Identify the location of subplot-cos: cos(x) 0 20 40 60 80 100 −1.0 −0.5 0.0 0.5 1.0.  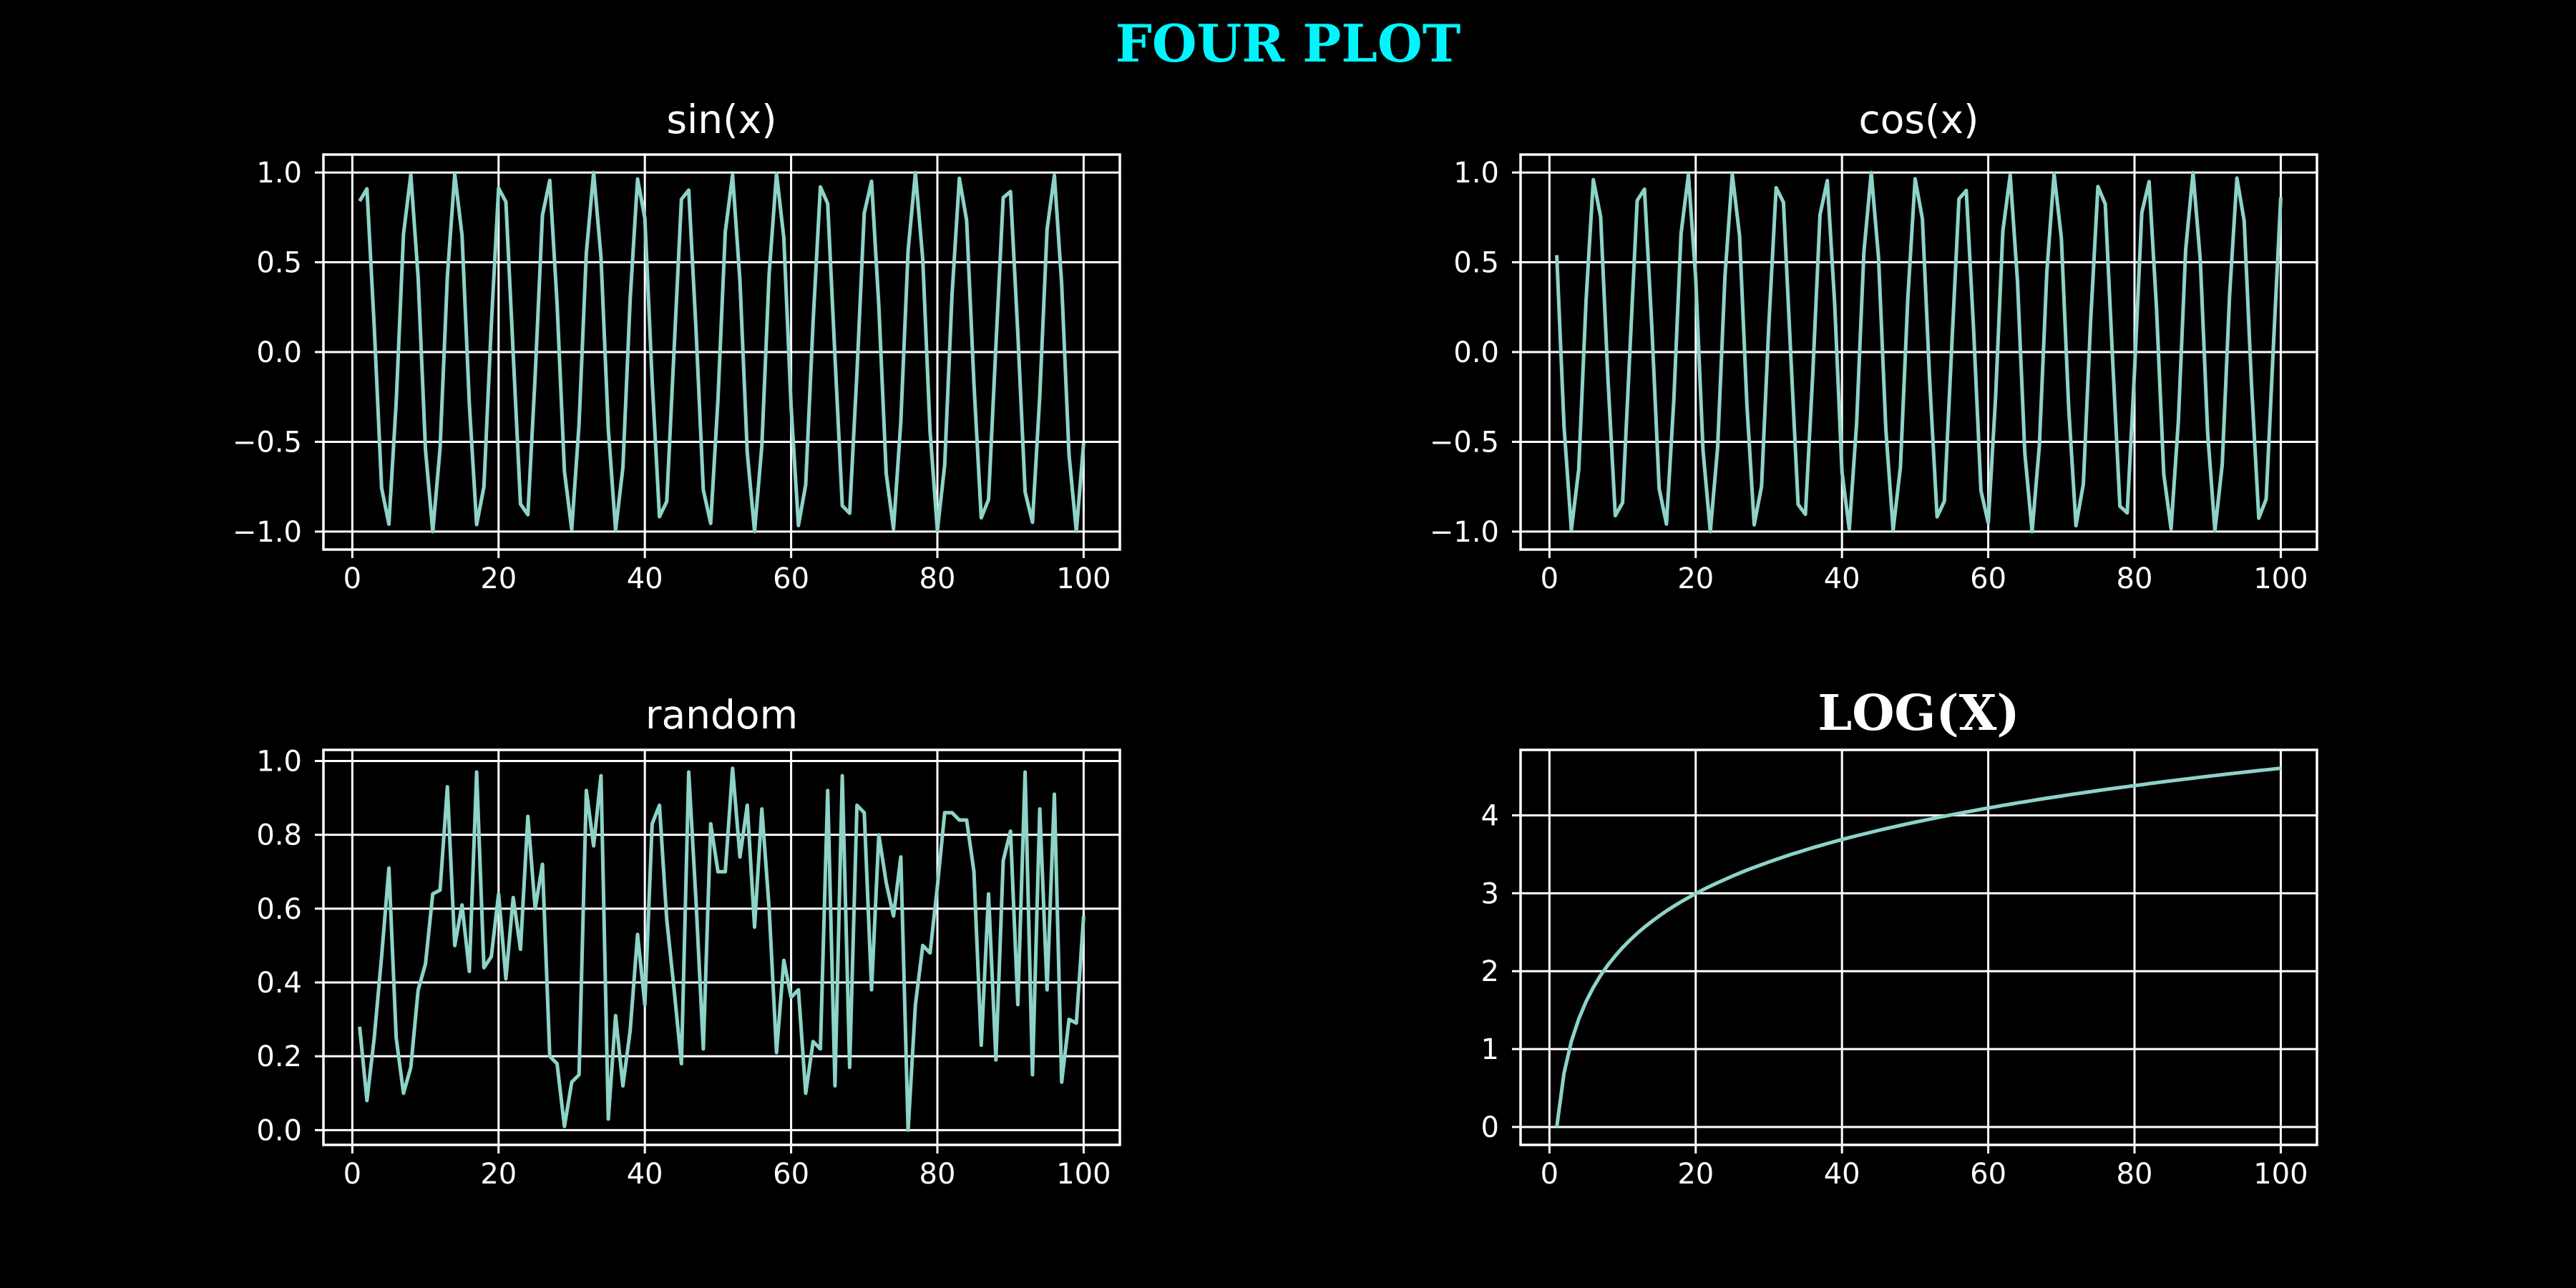
(1874, 346).